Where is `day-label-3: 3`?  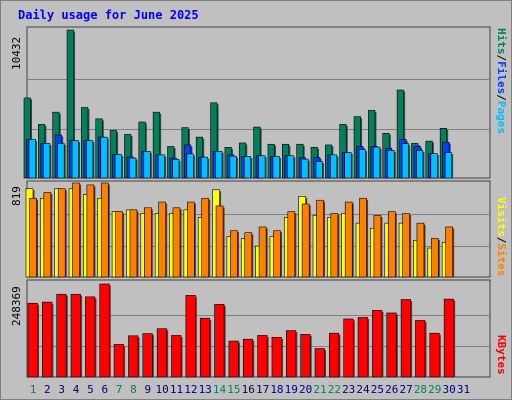
day-label-3: 3 is located at coordinates (61, 389).